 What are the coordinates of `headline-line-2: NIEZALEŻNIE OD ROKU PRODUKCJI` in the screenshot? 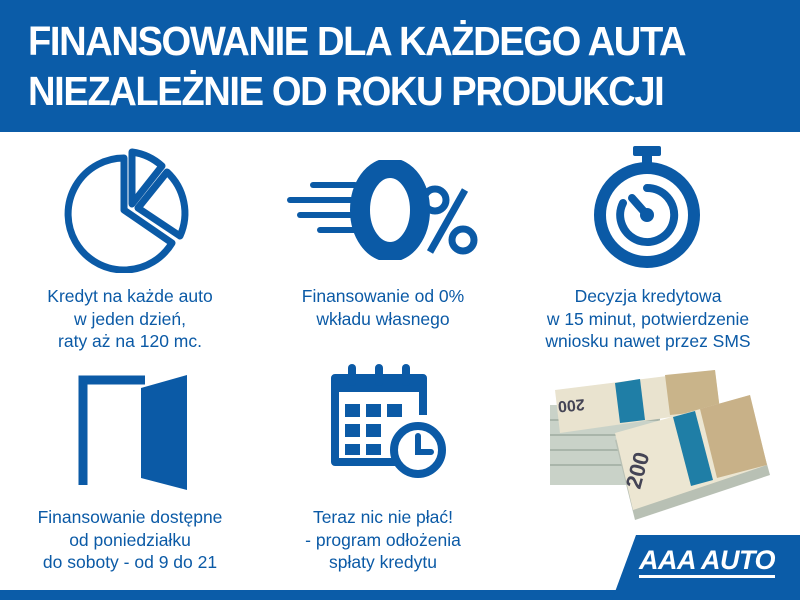 It's located at (346, 91).